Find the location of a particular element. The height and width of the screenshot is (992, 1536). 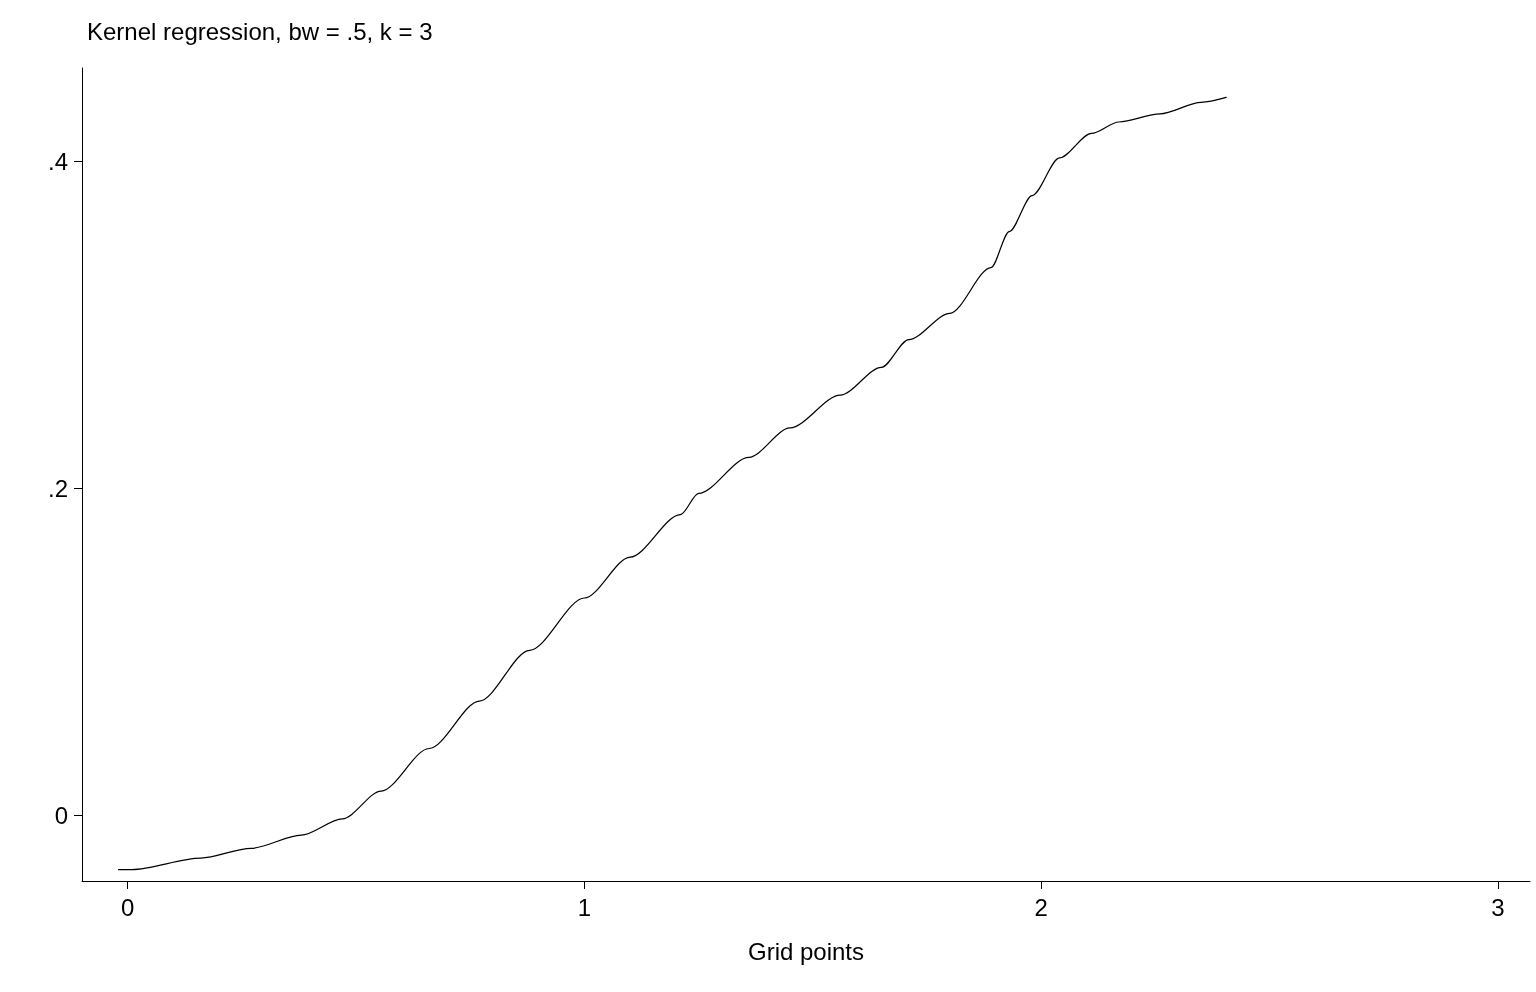

chart-title: Kernel regression, bw = .5, k = 3 is located at coordinates (260, 31).